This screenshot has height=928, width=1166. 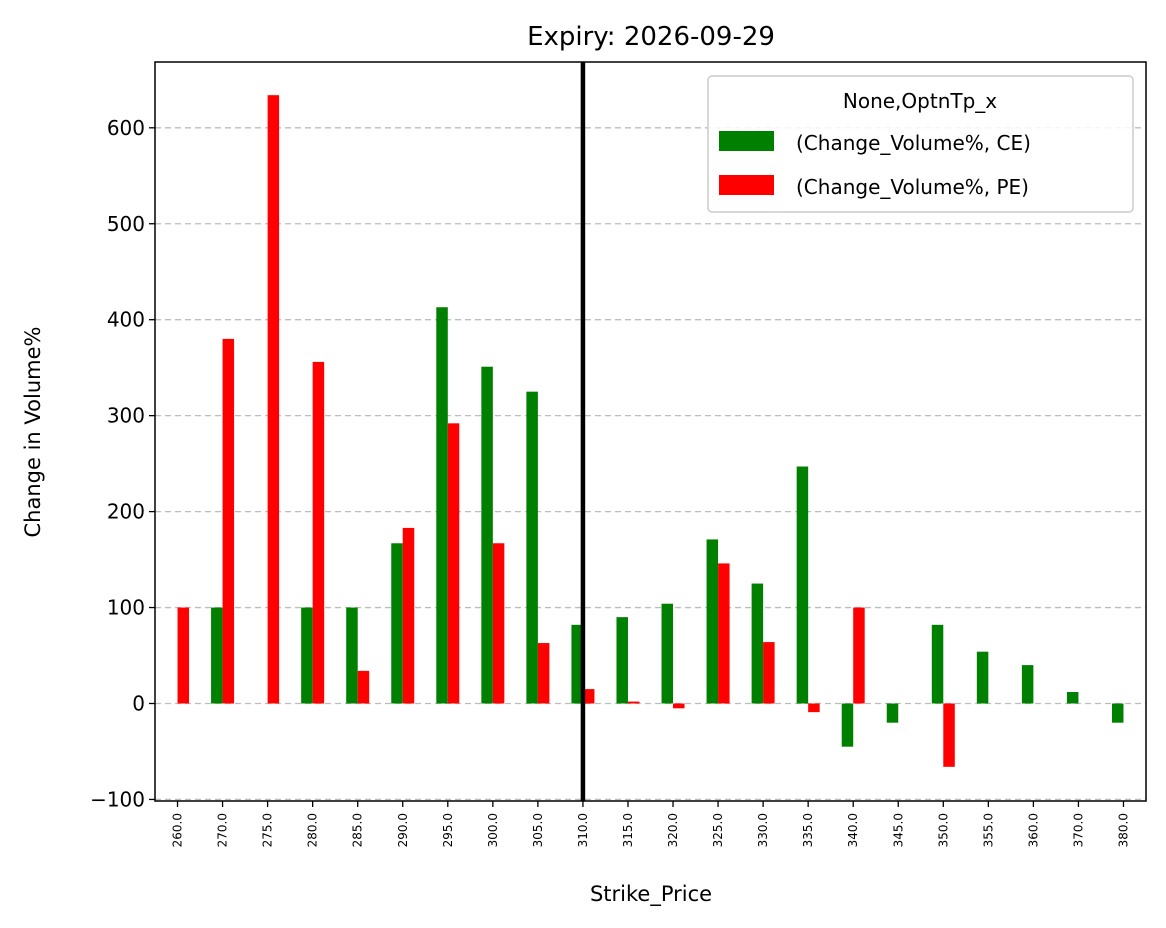 What do you see at coordinates (808, 830) in the screenshot?
I see `x-tick-label: 335.0` at bounding box center [808, 830].